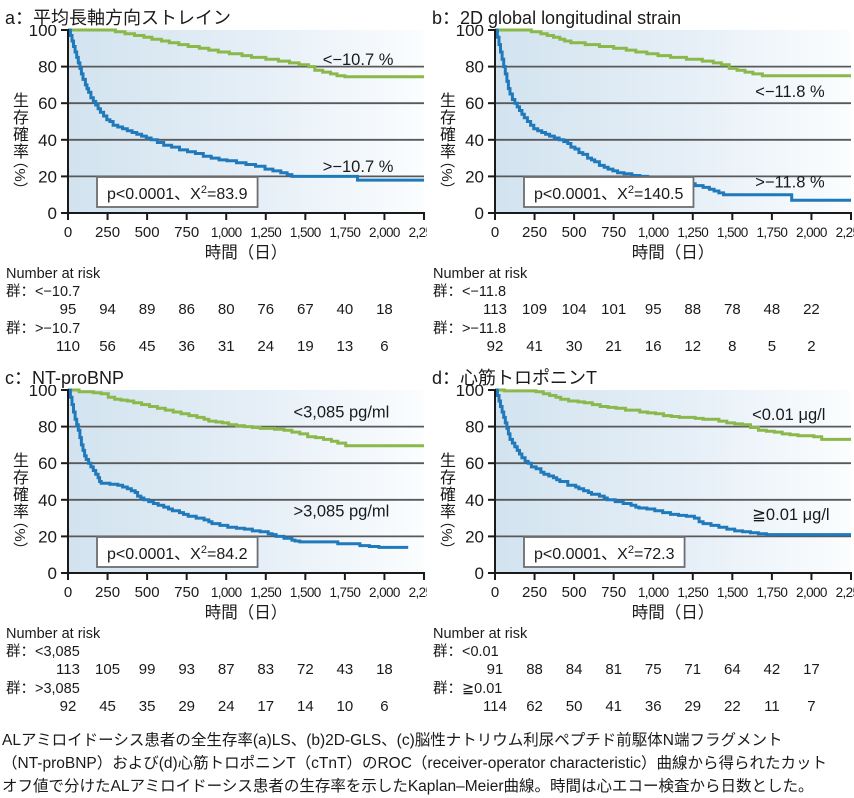  Describe the element at coordinates (534, 309) in the screenshot. I see `risk-count: 109` at that location.